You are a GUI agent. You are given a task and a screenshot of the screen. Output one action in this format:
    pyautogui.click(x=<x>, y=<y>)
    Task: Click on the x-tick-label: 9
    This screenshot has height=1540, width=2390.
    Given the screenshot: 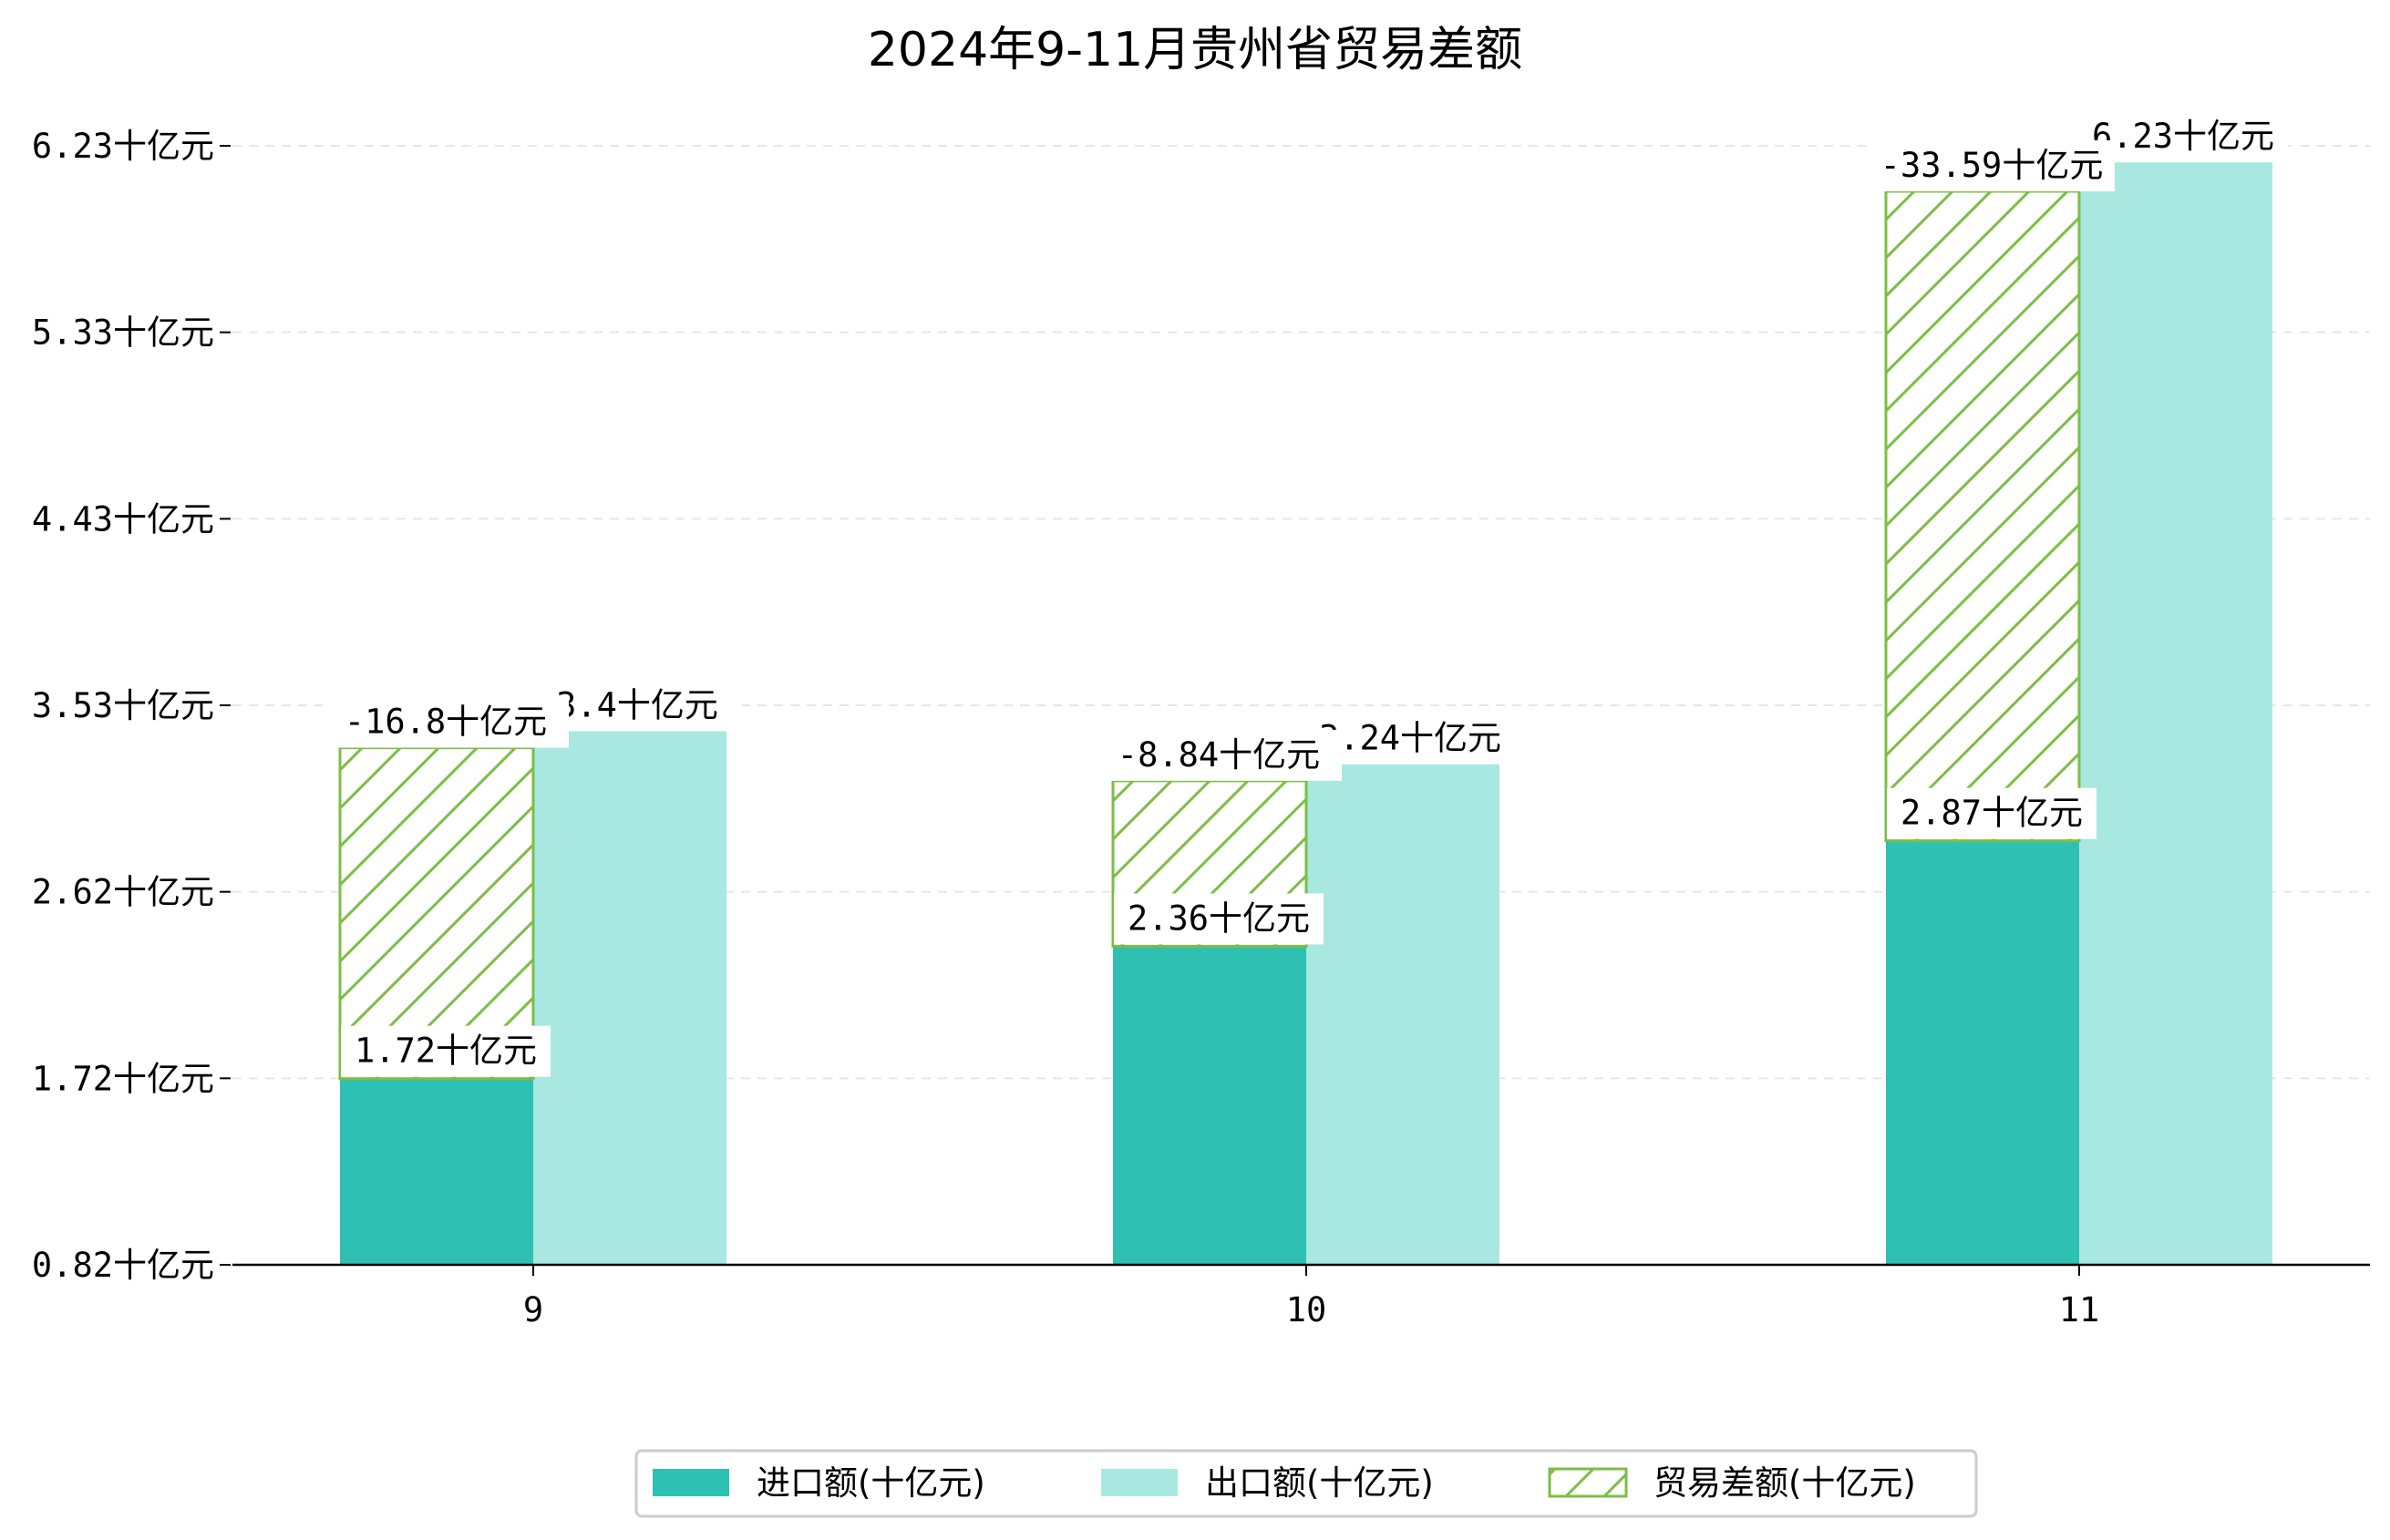 What is the action you would take?
    pyautogui.click(x=533, y=1310)
    